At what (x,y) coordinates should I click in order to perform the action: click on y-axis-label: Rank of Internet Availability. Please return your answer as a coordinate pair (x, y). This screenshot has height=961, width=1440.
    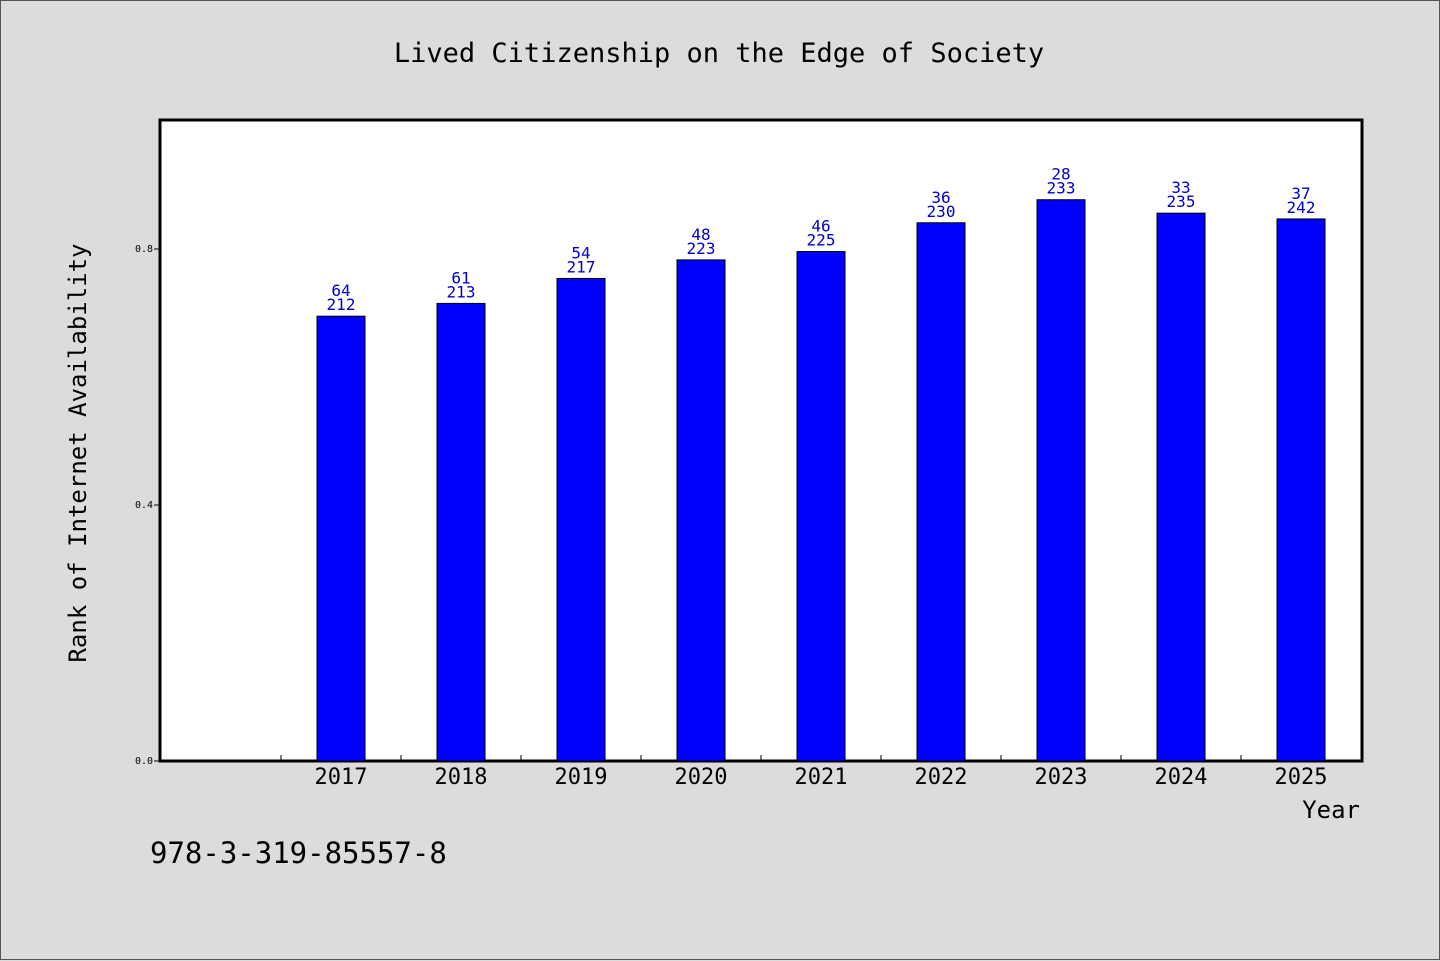
    Looking at the image, I should click on (78, 452).